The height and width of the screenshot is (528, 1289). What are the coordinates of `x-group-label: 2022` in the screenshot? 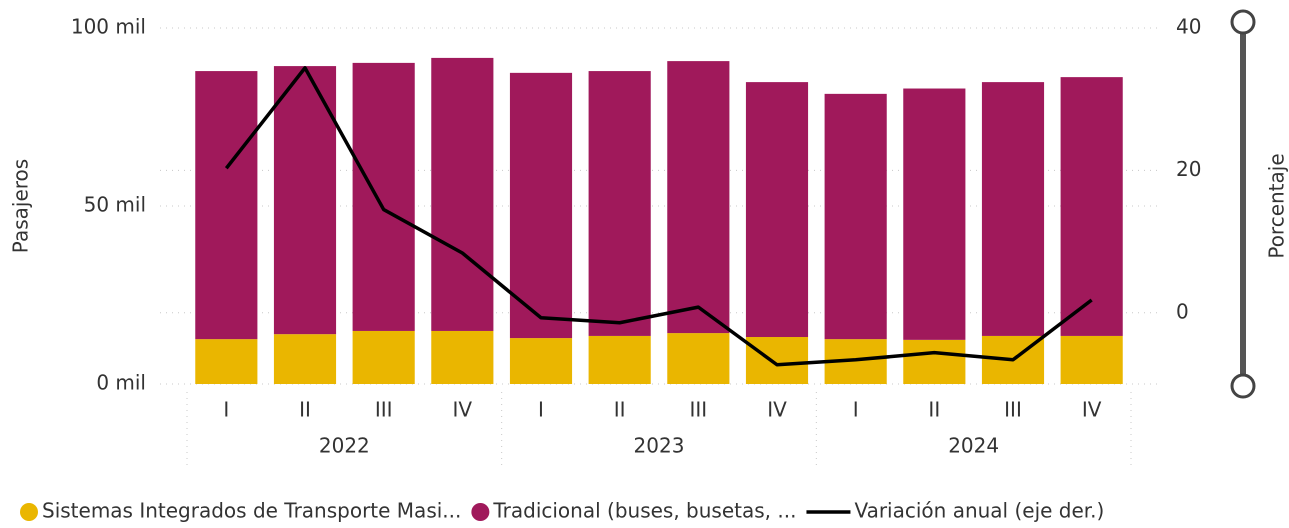 It's located at (344, 446).